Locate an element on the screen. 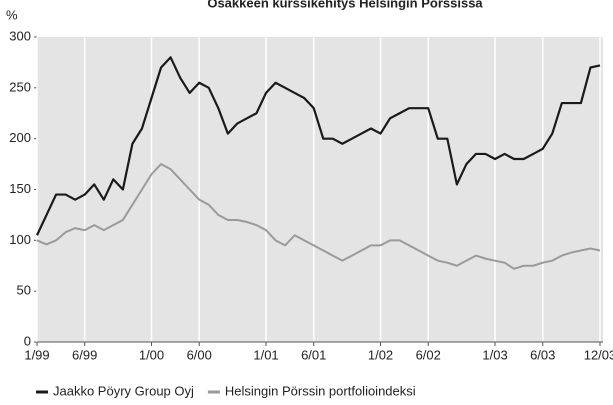 This screenshot has width=613, height=405. x-tick-label: 1/00 is located at coordinates (151, 354).